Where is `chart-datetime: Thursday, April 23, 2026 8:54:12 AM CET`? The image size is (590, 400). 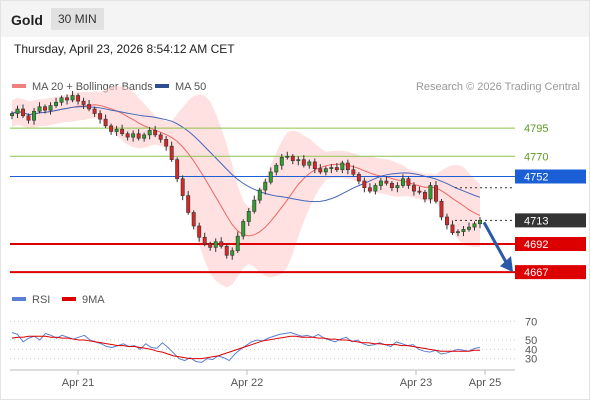 chart-datetime: Thursday, April 23, 2026 8:54:12 AM CET is located at coordinates (124, 49).